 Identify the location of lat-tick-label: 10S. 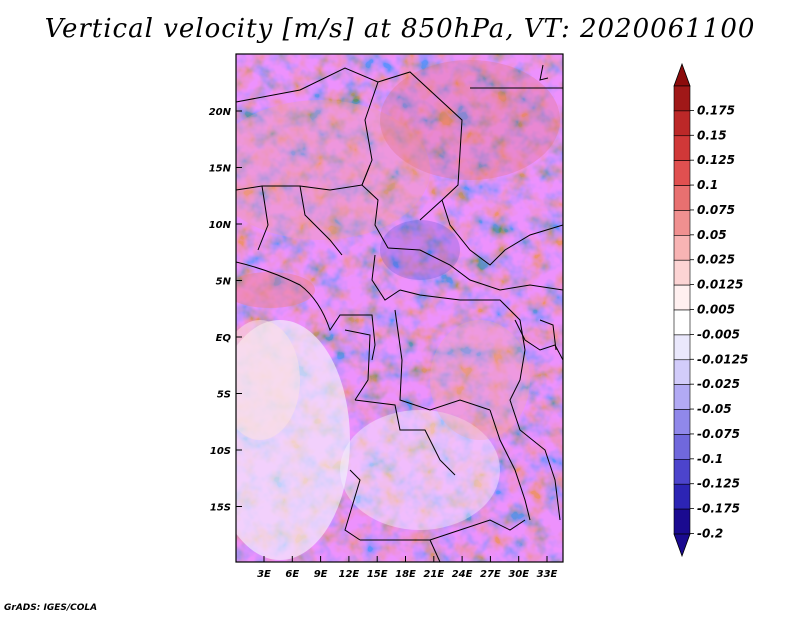
(220, 451).